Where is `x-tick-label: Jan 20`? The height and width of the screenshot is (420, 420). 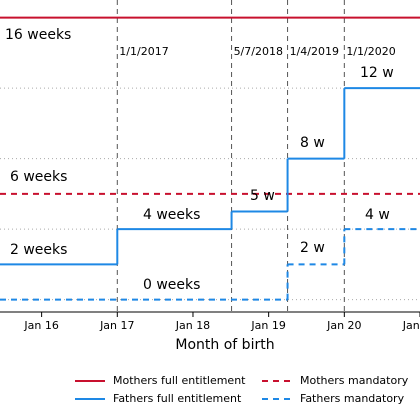 x-tick-label: Jan 20 is located at coordinates (343, 325).